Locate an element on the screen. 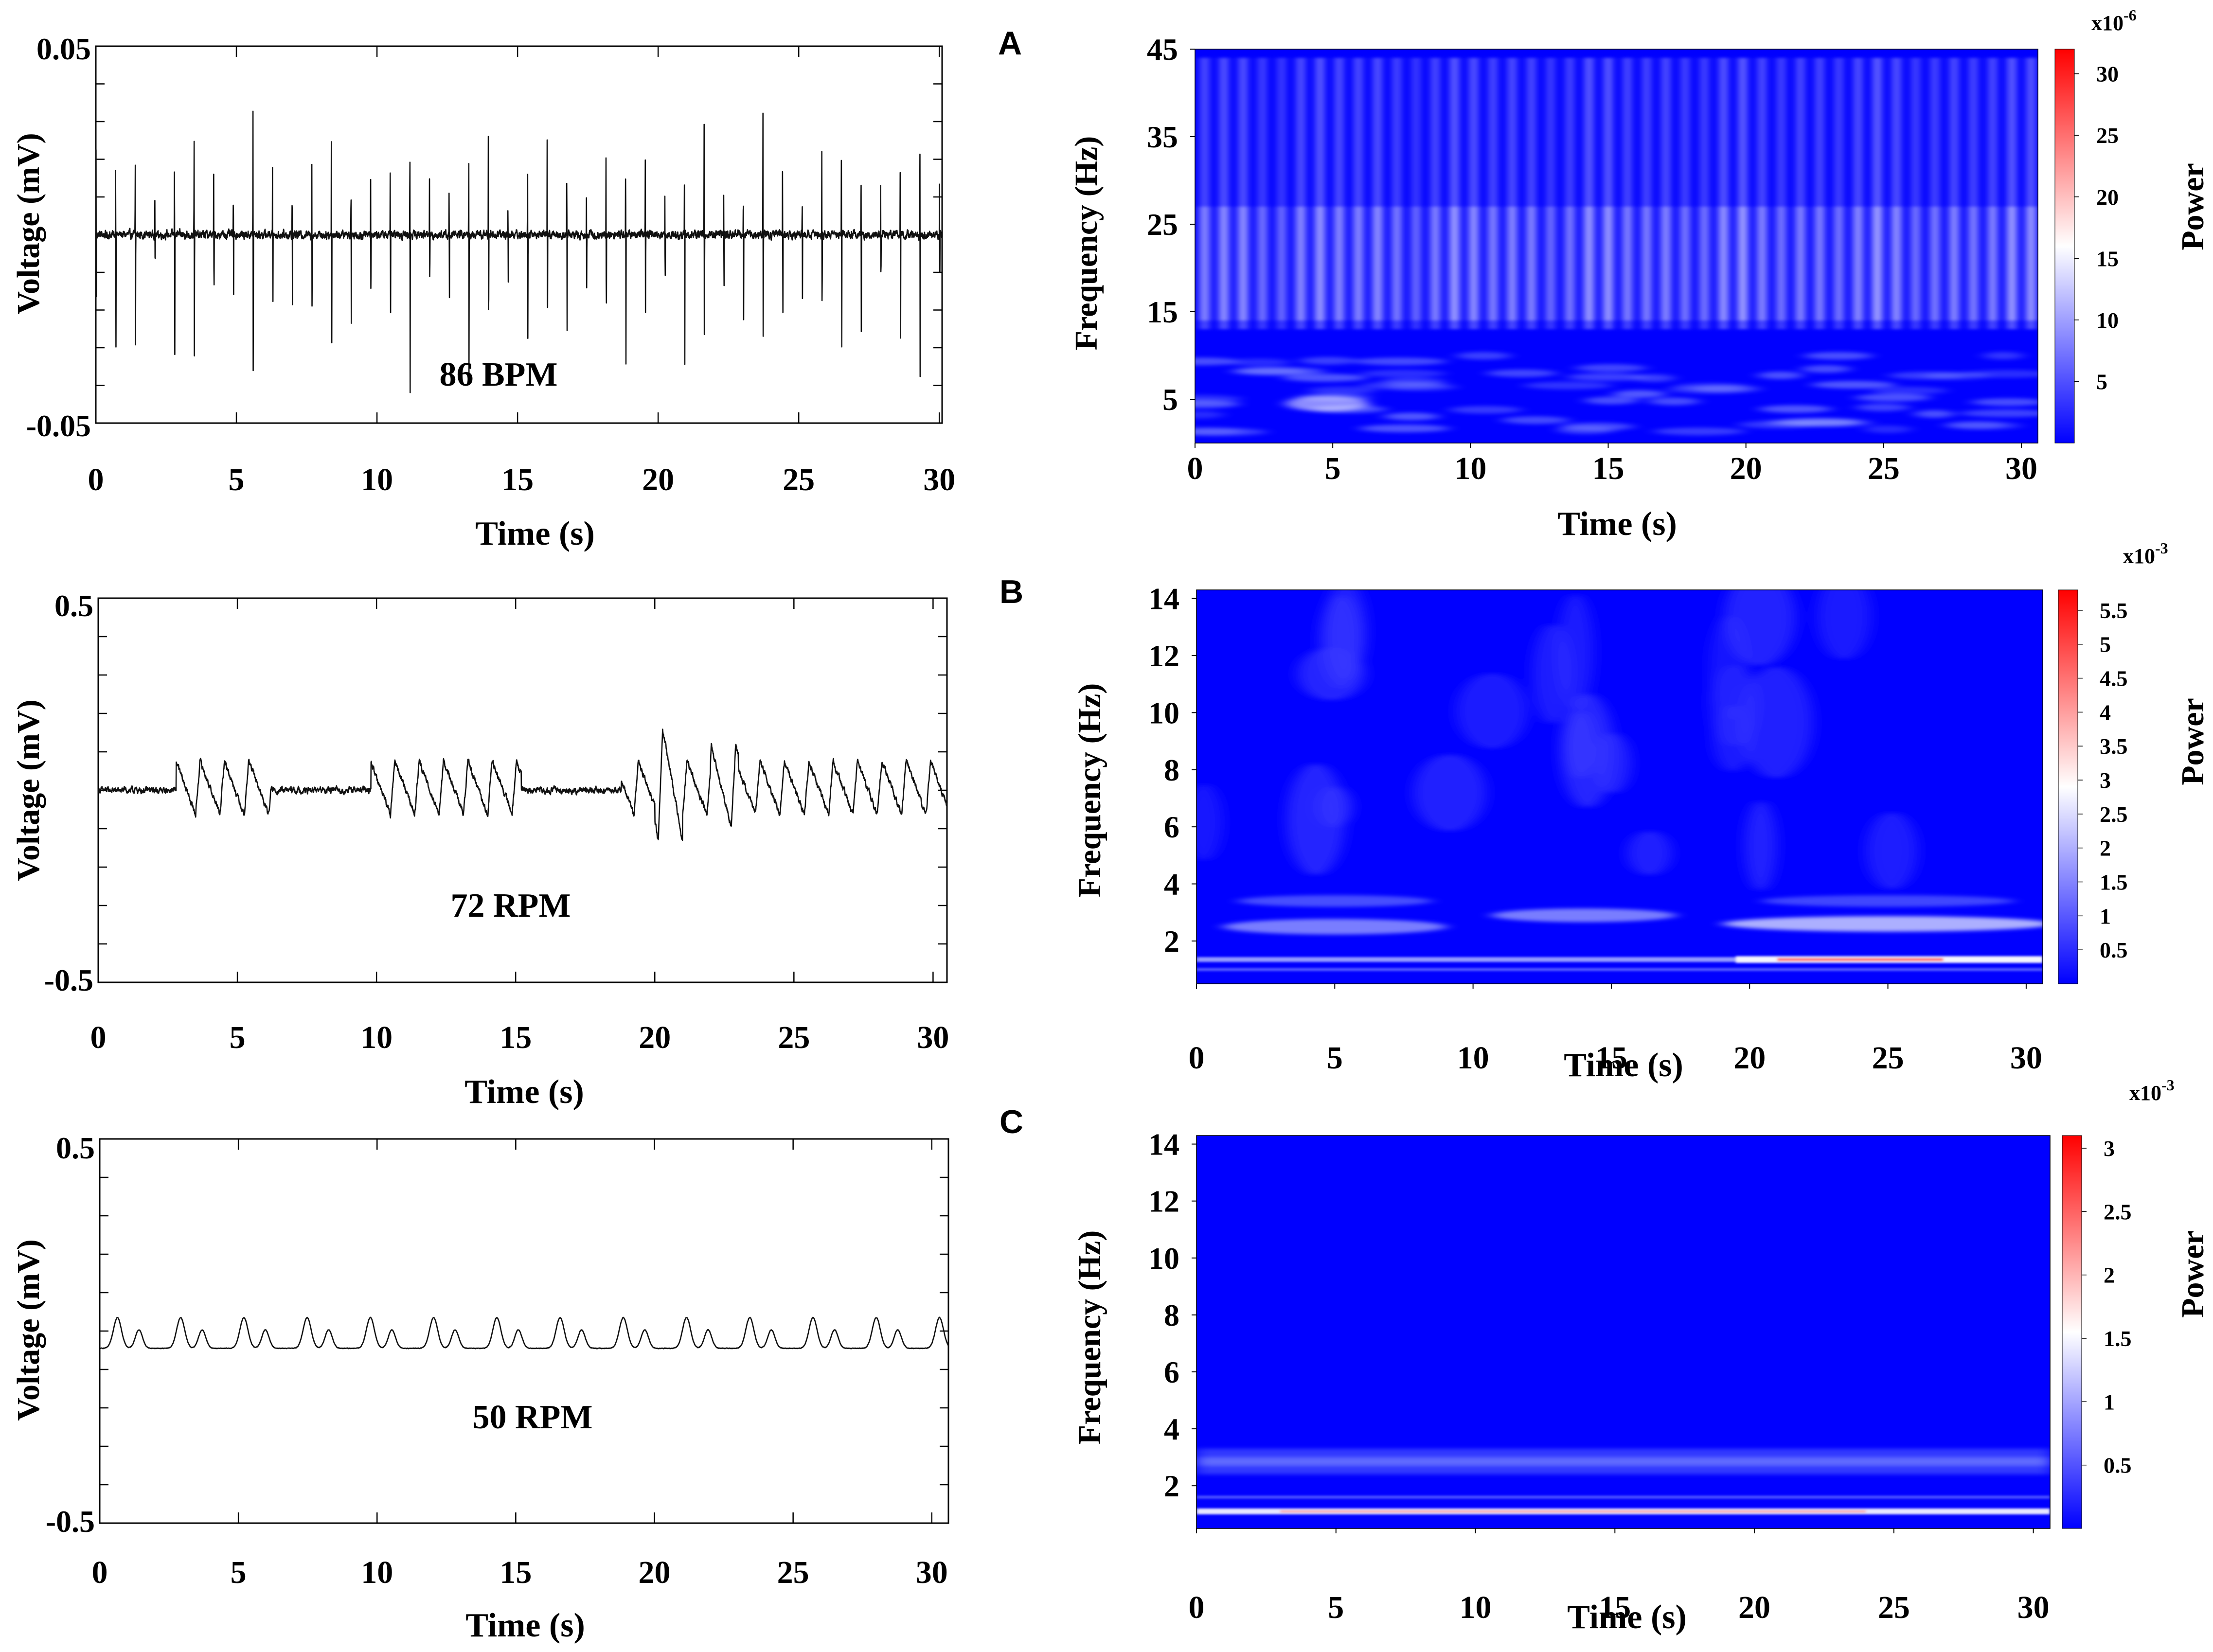 This screenshot has width=2213, height=1652. colorbar-tick-label-b-4: 2.5 is located at coordinates (2114, 815).